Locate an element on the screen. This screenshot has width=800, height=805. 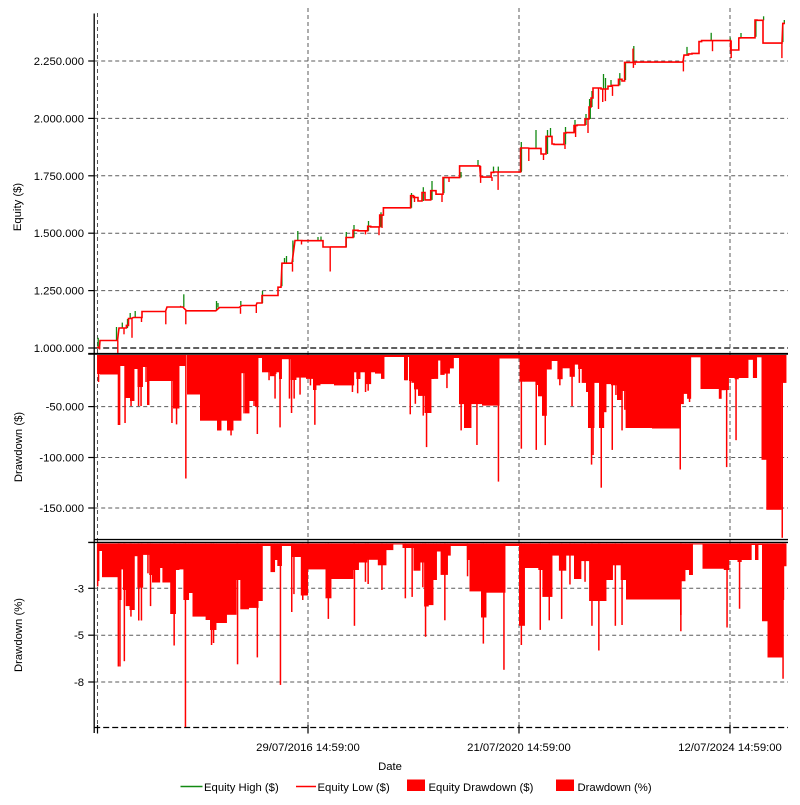
svg-text: 1.250.000 is located at coordinates (59, 292).